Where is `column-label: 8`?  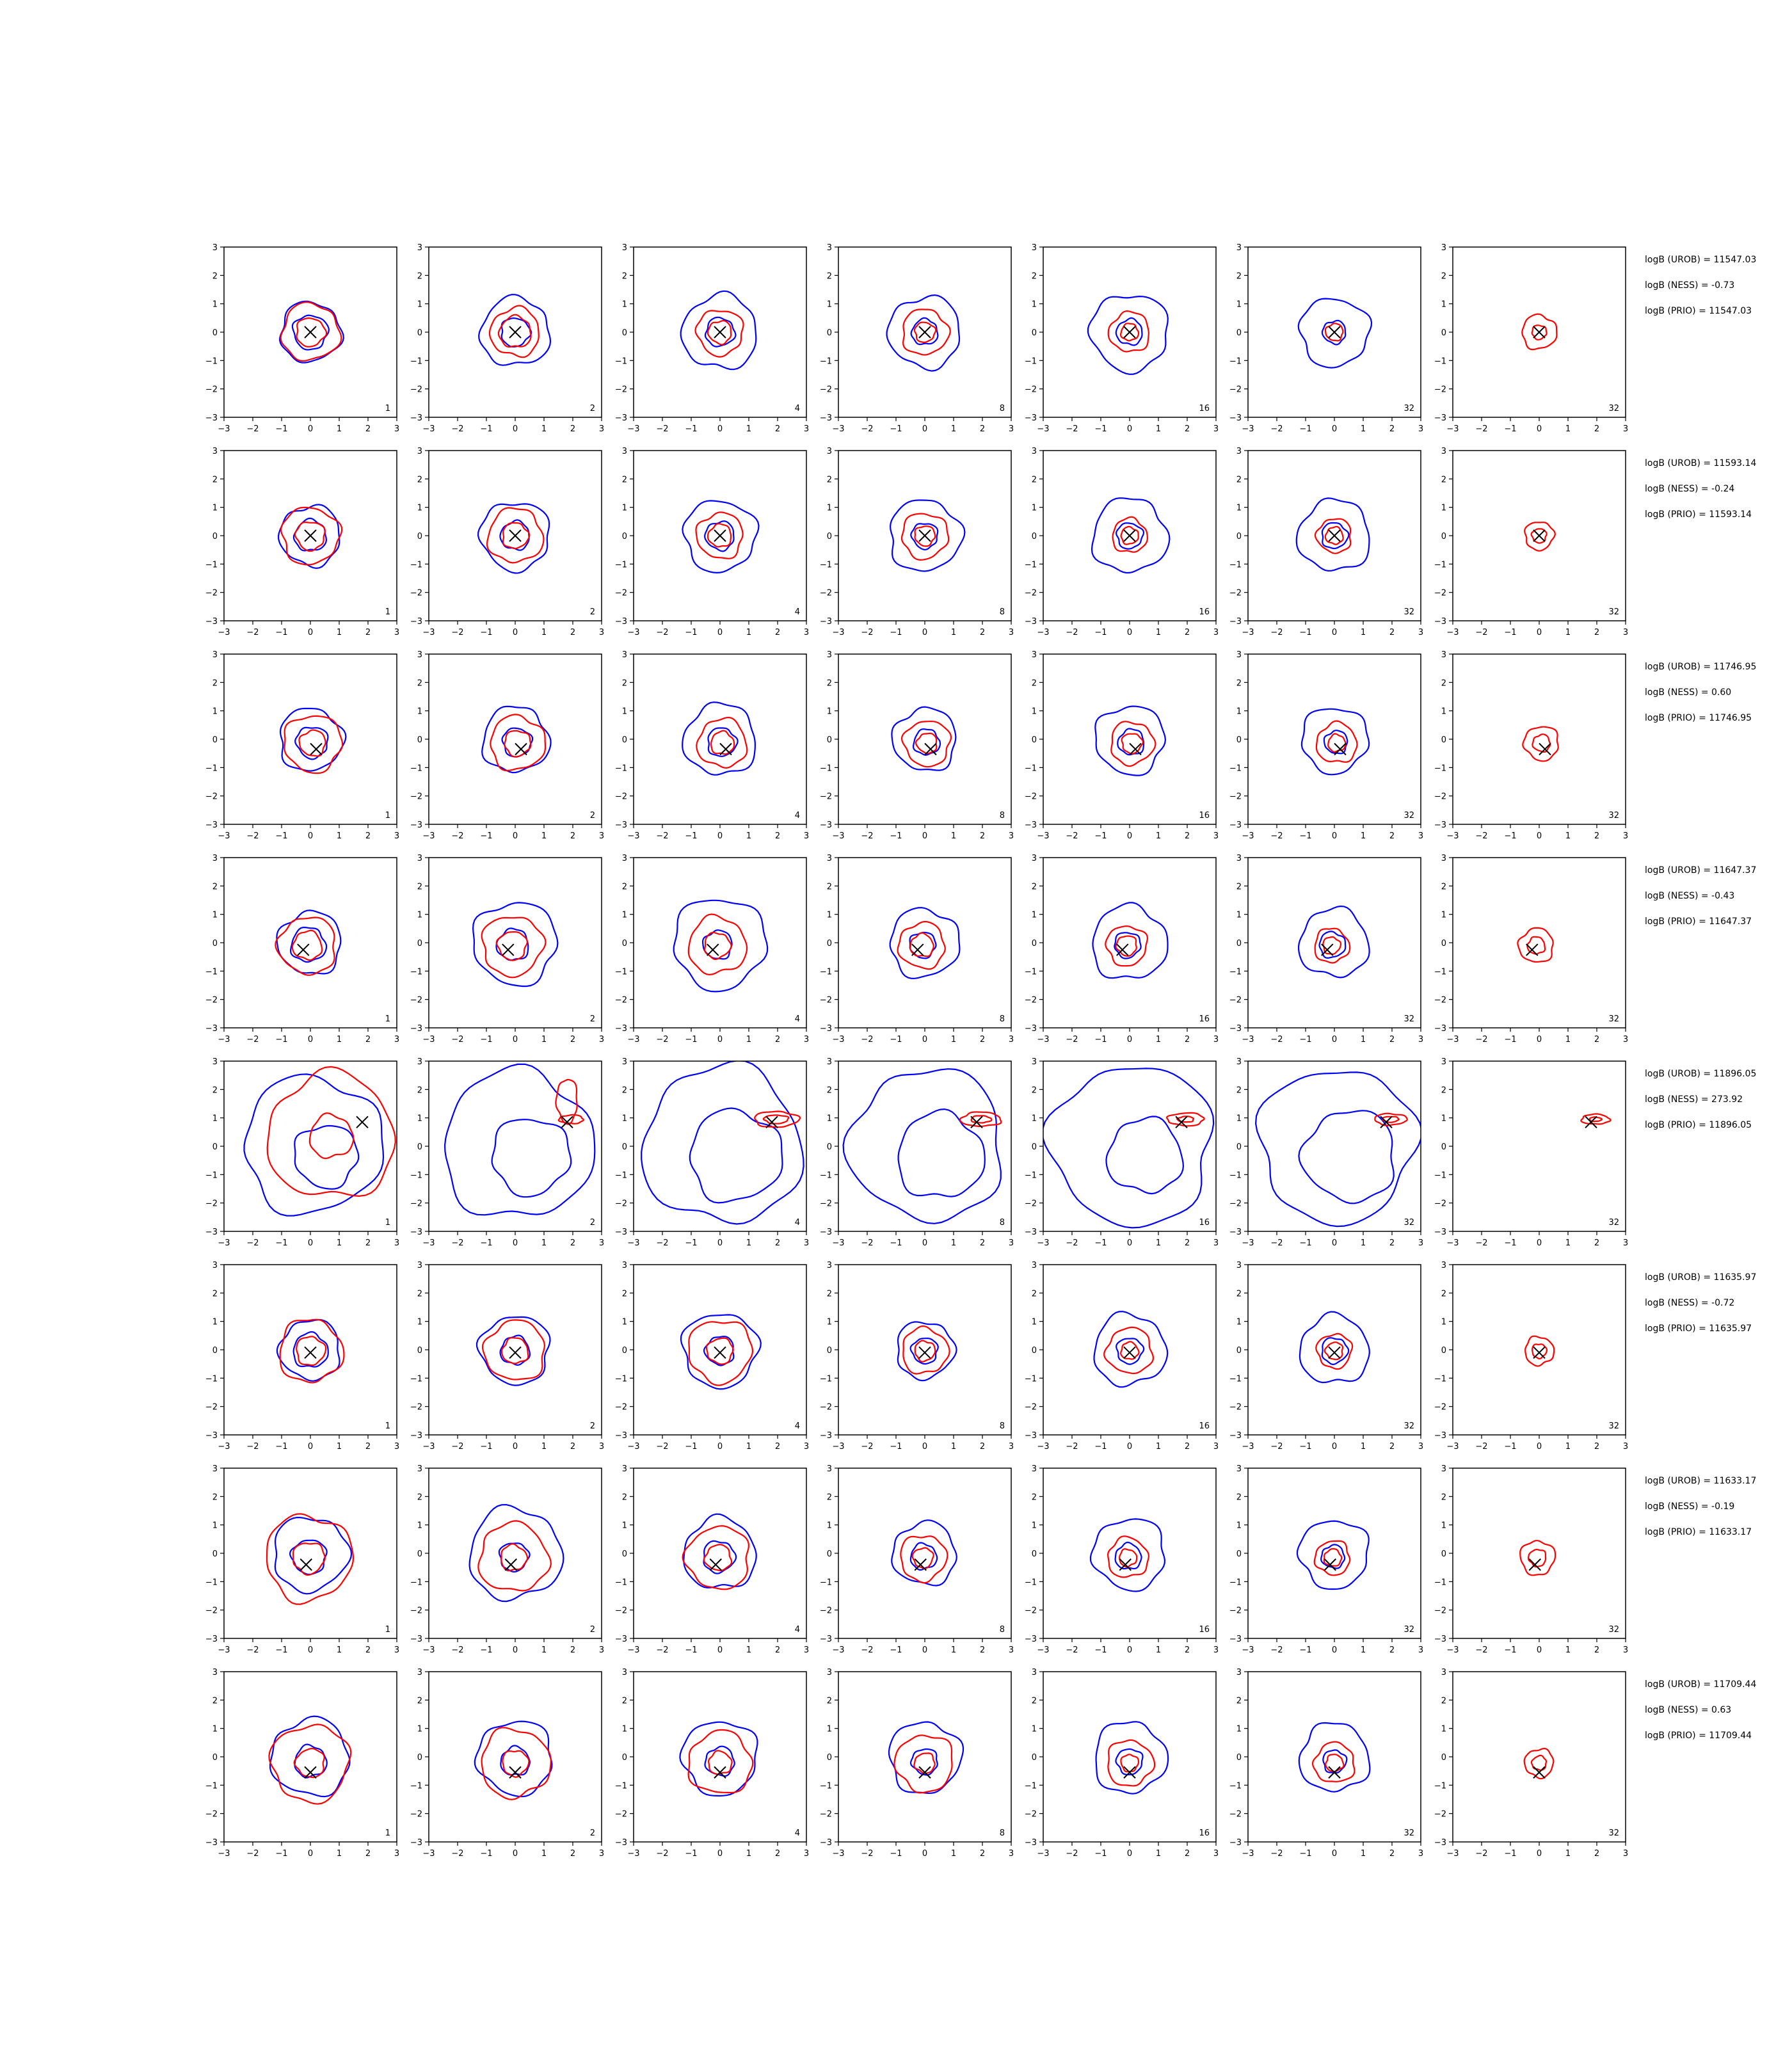 column-label: 8 is located at coordinates (1002, 1630).